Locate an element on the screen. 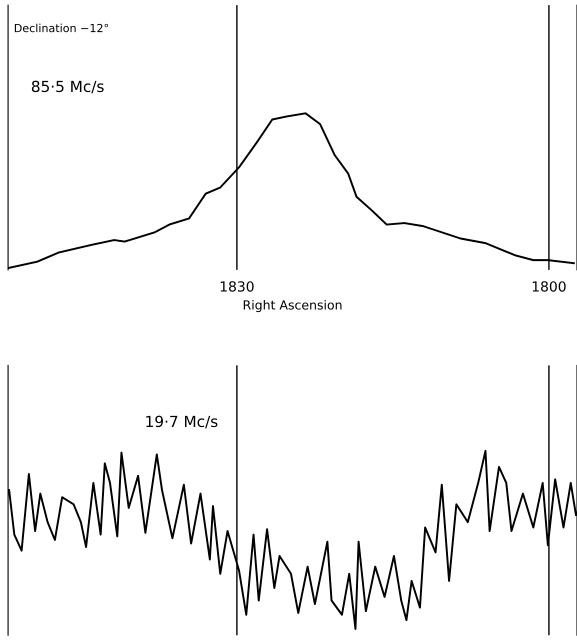 The height and width of the screenshot is (641, 577). x-tick-label: 1830 is located at coordinates (237, 286).